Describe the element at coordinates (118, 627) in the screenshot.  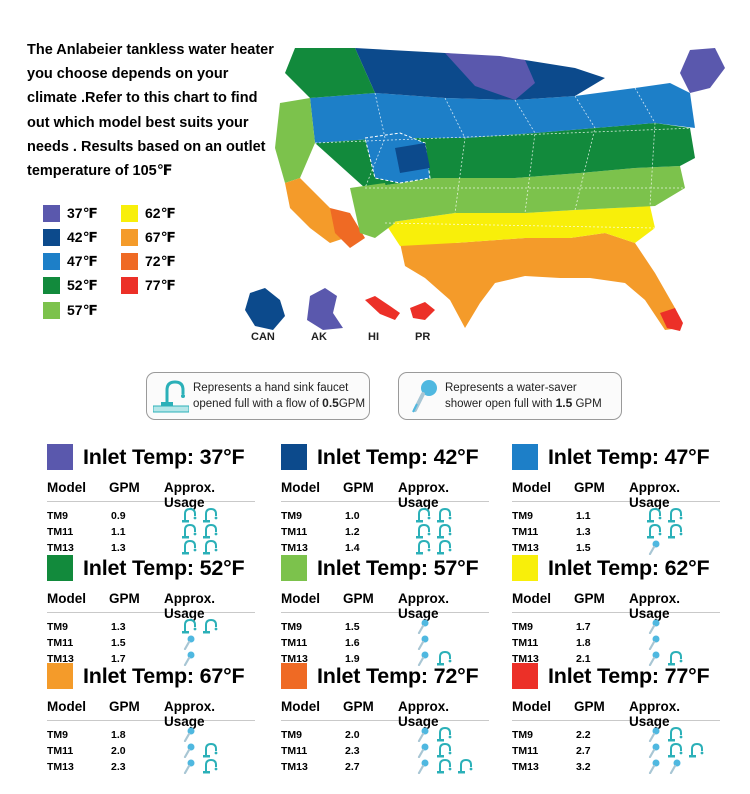
I see `row-gpm: 1.3` at that location.